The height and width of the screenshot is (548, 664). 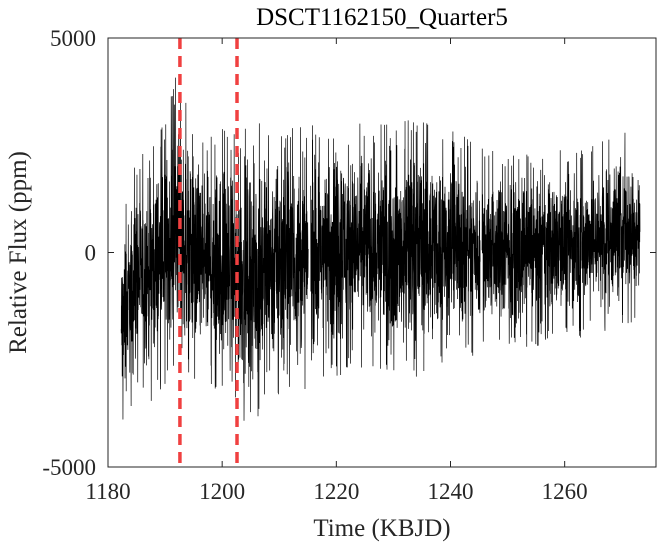 I want to click on x-tick-label: 1240, so click(x=451, y=491).